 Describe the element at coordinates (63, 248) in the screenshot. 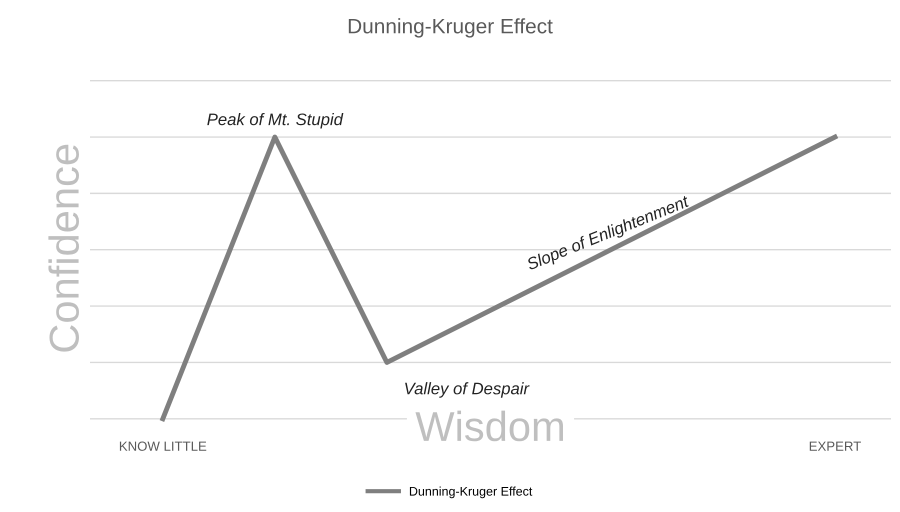

I see `y-axis-title: Confidence` at that location.